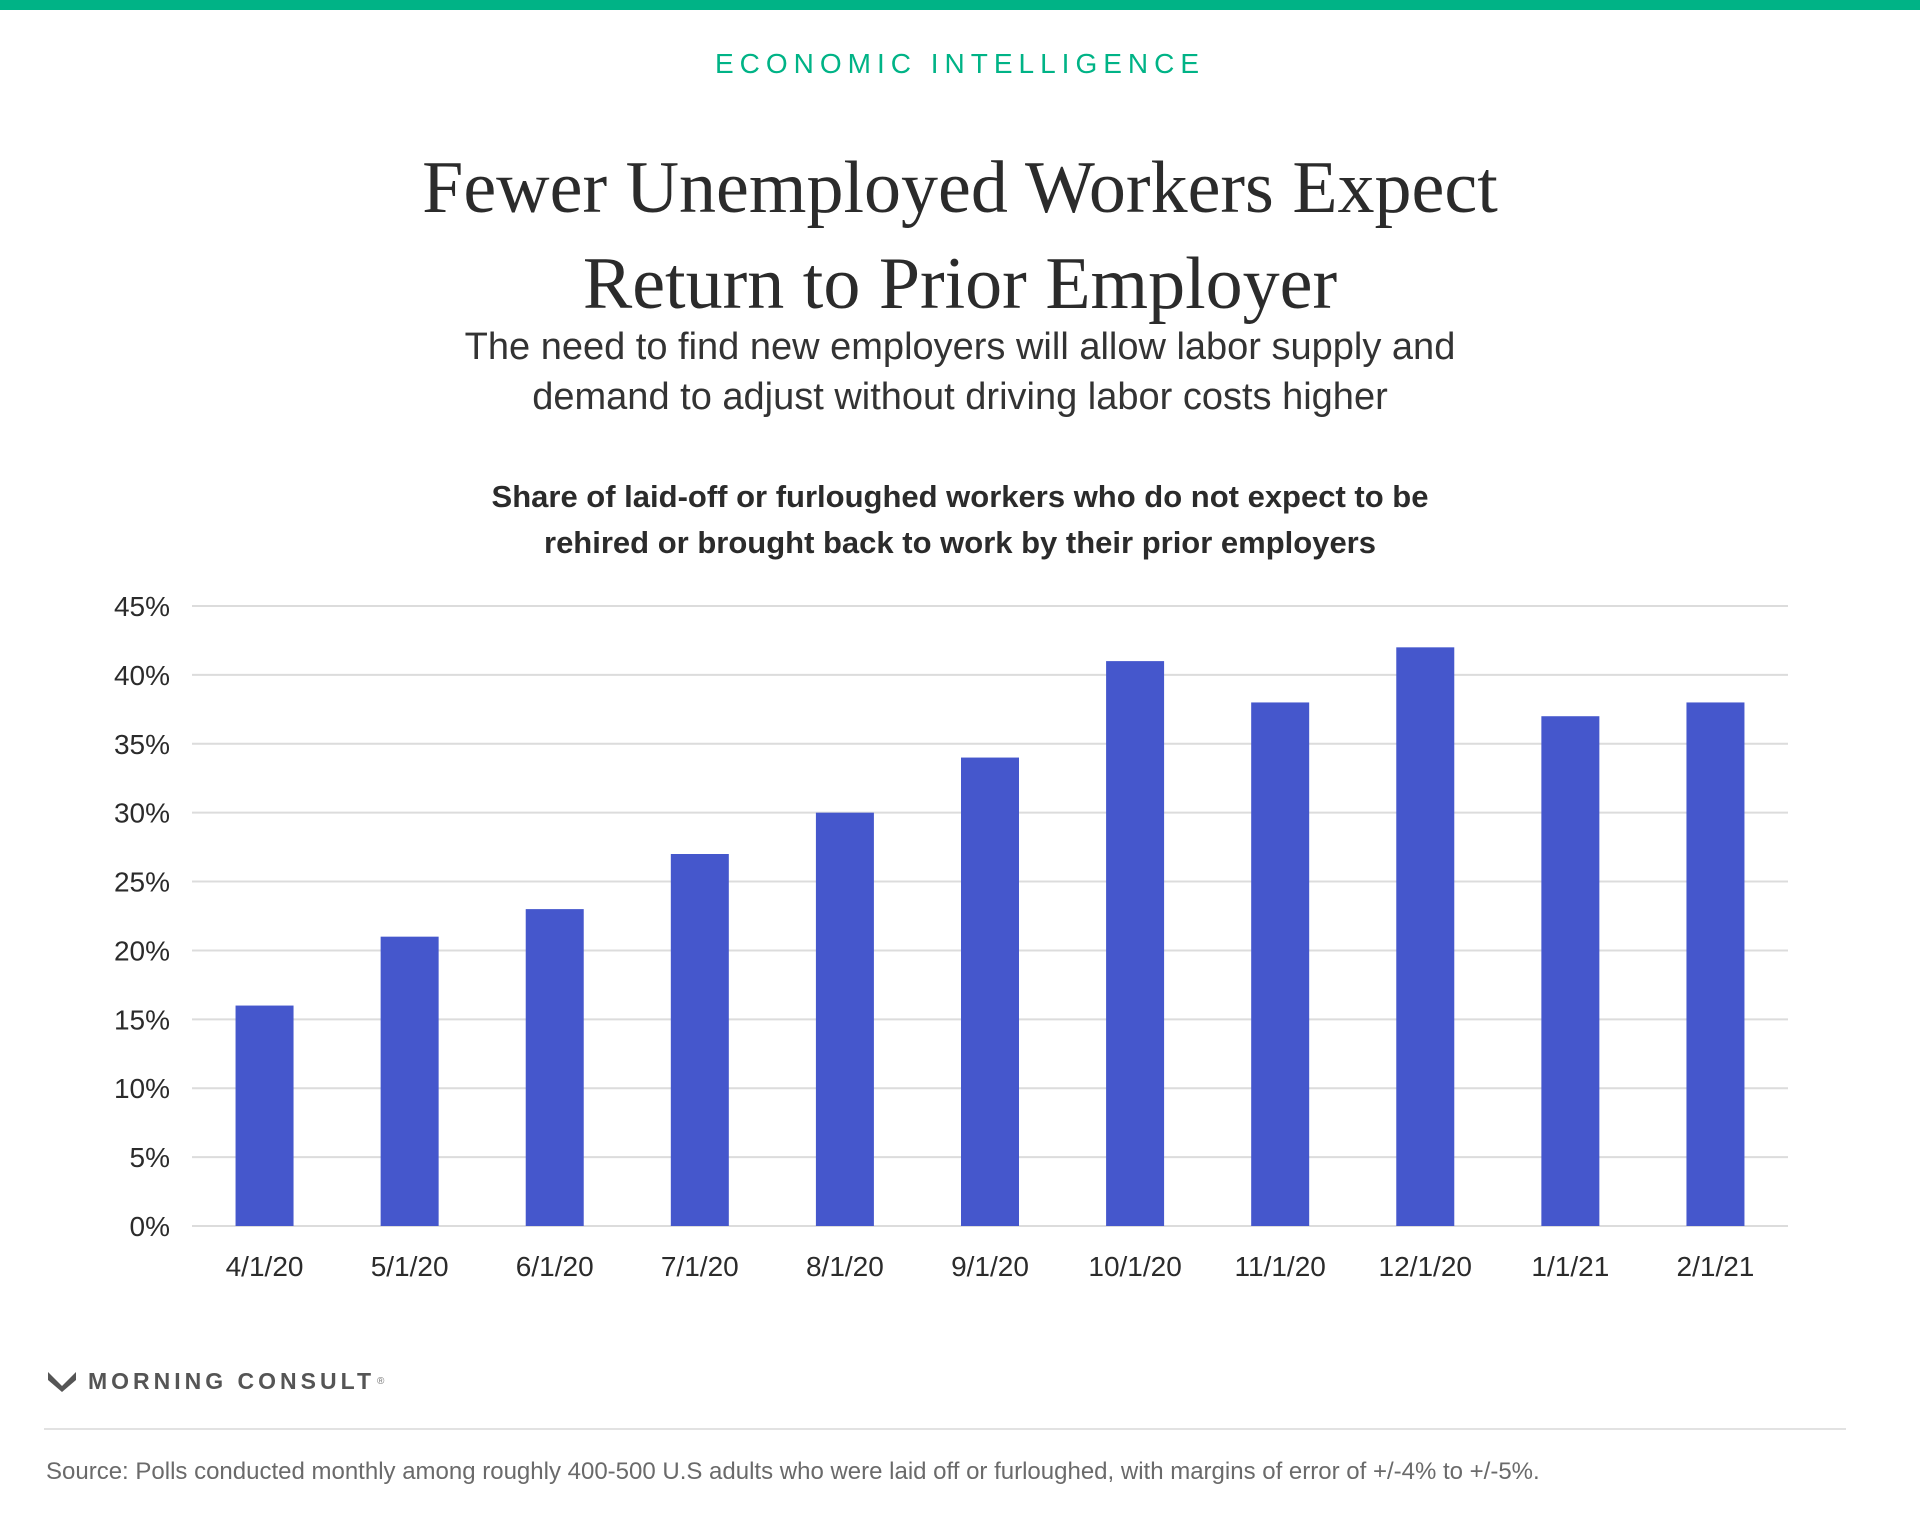 This screenshot has height=1536, width=1920. I want to click on y-tick-label: 45%, so click(142, 606).